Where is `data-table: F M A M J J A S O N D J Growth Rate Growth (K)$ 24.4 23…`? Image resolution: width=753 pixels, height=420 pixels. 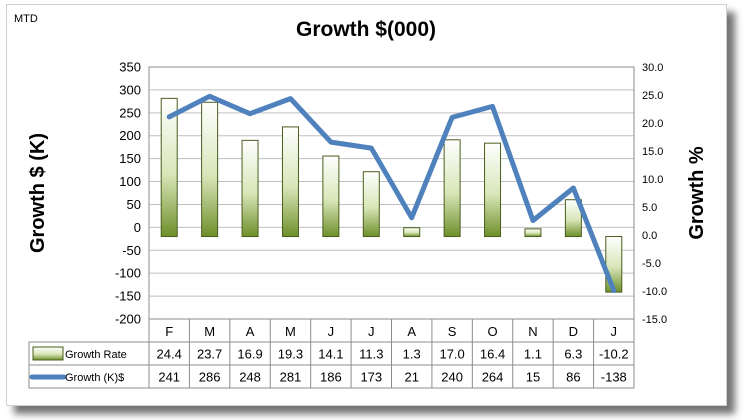
data-table: F M A M J J A S O N D J Growth Rate Growth (K)$ 24.4 23… is located at coordinates (331, 353).